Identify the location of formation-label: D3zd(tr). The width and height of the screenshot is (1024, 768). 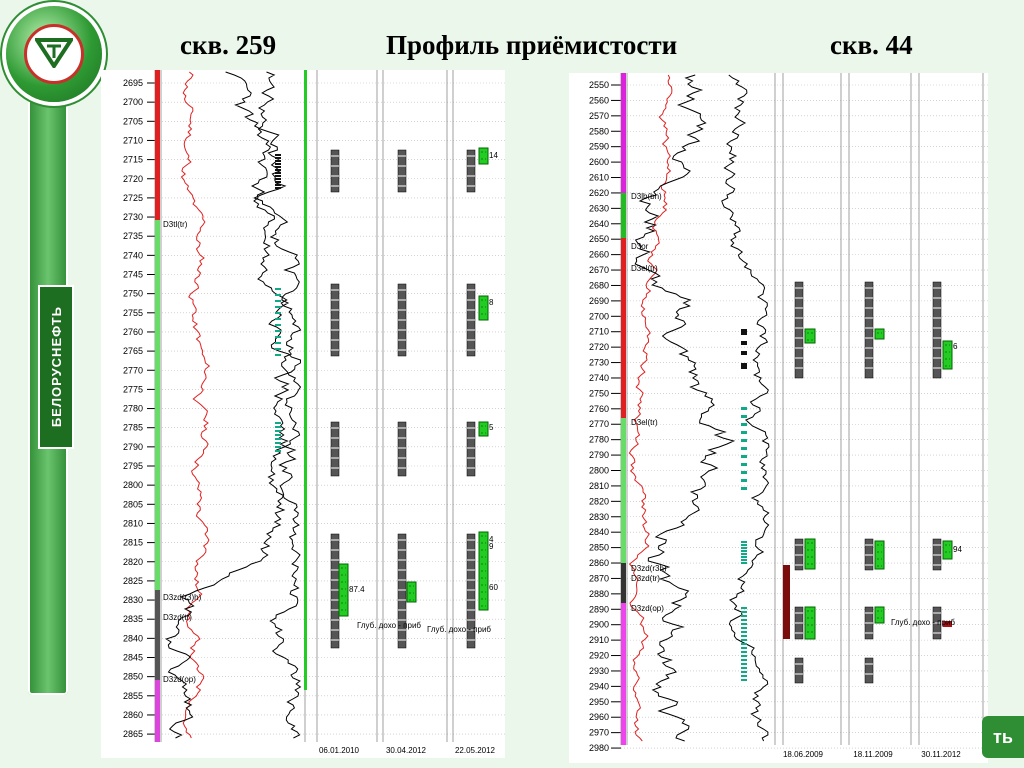
(645, 578).